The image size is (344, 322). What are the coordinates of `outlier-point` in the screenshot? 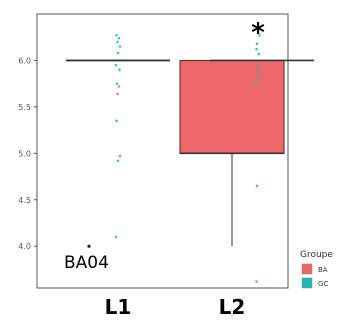 It's located at (89, 246).